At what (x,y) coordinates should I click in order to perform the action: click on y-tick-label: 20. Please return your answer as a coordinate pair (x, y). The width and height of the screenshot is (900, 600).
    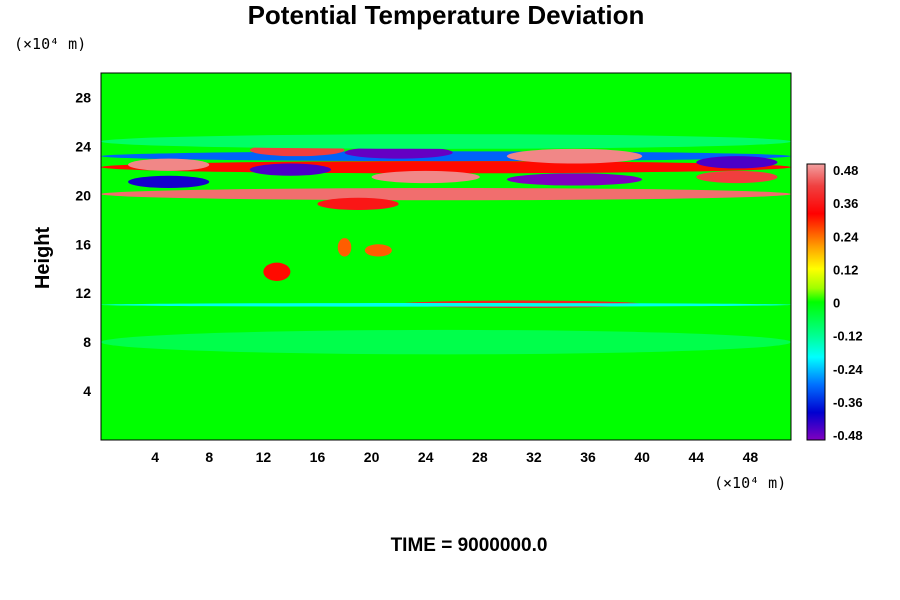
    Looking at the image, I should click on (83, 195).